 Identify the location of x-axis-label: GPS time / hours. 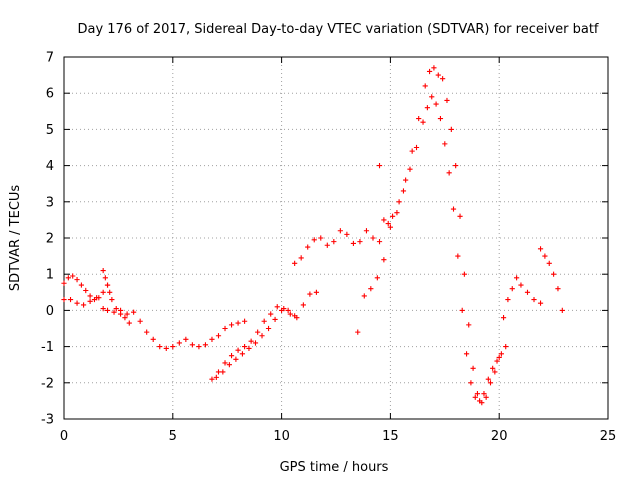
(334, 467).